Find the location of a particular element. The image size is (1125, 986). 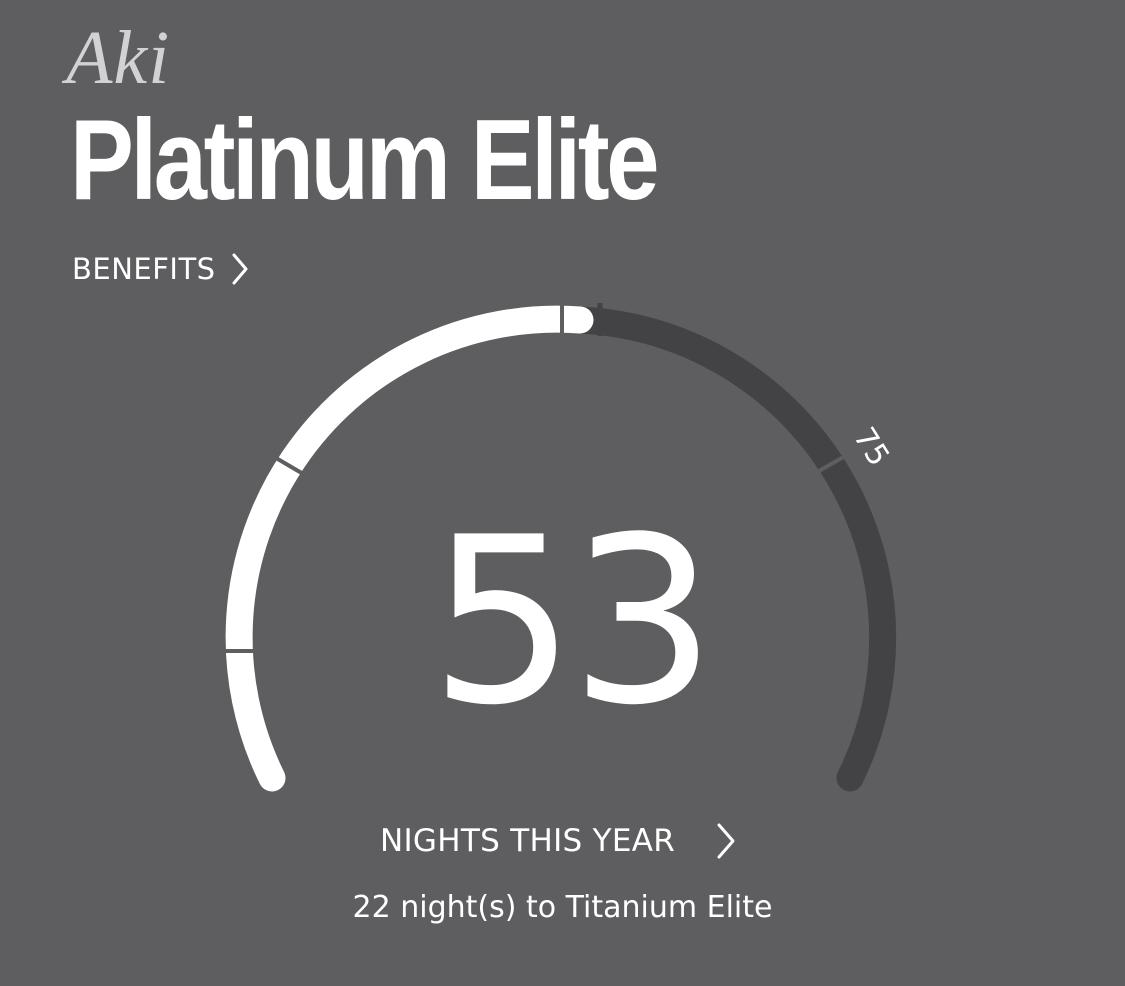

benefits-button: BENEFITS is located at coordinates (161, 269).